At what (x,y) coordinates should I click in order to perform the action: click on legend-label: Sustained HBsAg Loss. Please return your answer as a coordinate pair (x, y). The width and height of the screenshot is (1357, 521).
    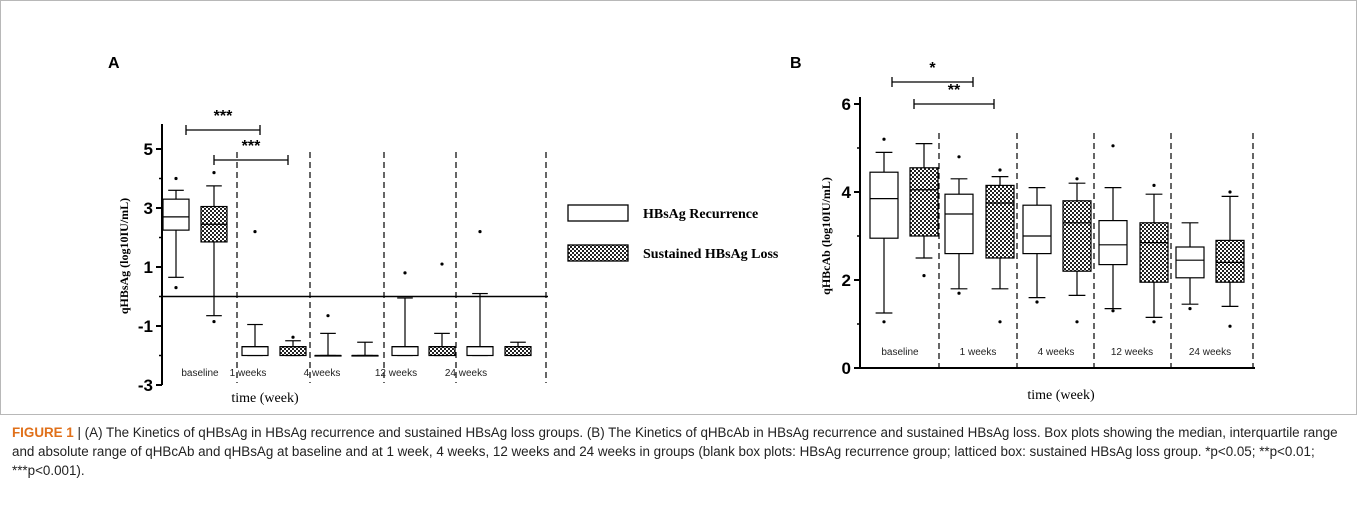
    Looking at the image, I should click on (711, 254).